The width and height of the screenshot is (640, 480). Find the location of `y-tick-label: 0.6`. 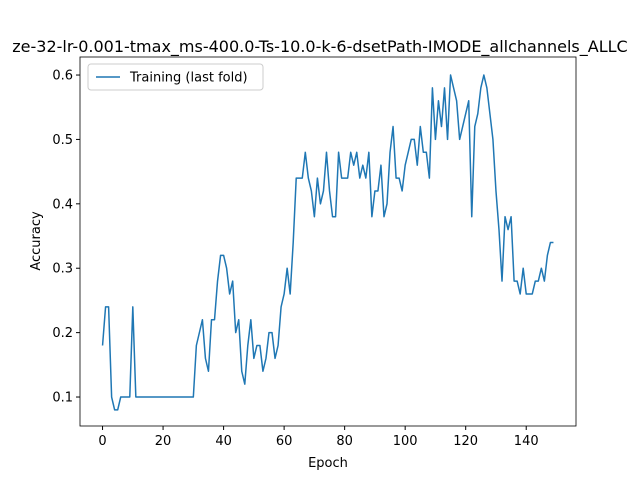

y-tick-label: 0.6 is located at coordinates (62, 76).